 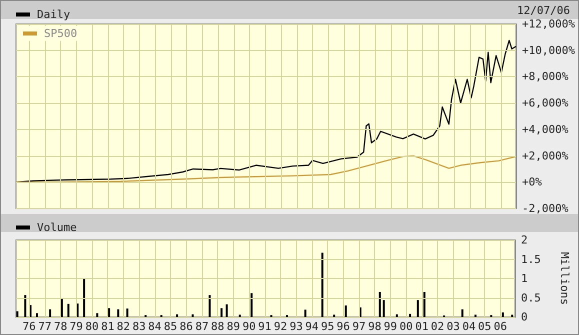 I want to click on x-tick-label: 03, so click(x=453, y=326).